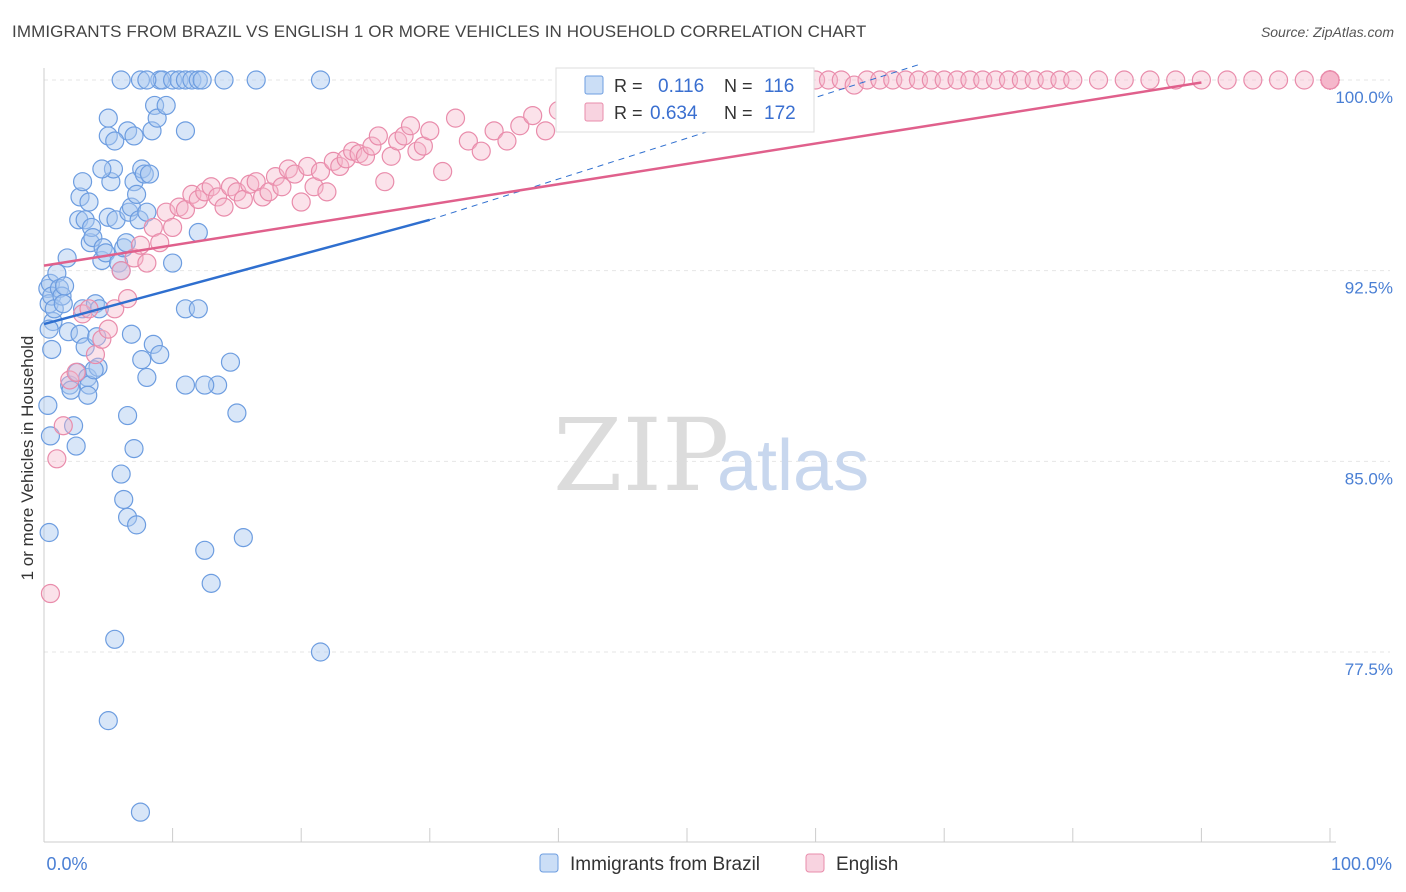  What do you see at coordinates (594, 112) in the screenshot?
I see `legend-swatch-pink` at bounding box center [594, 112].